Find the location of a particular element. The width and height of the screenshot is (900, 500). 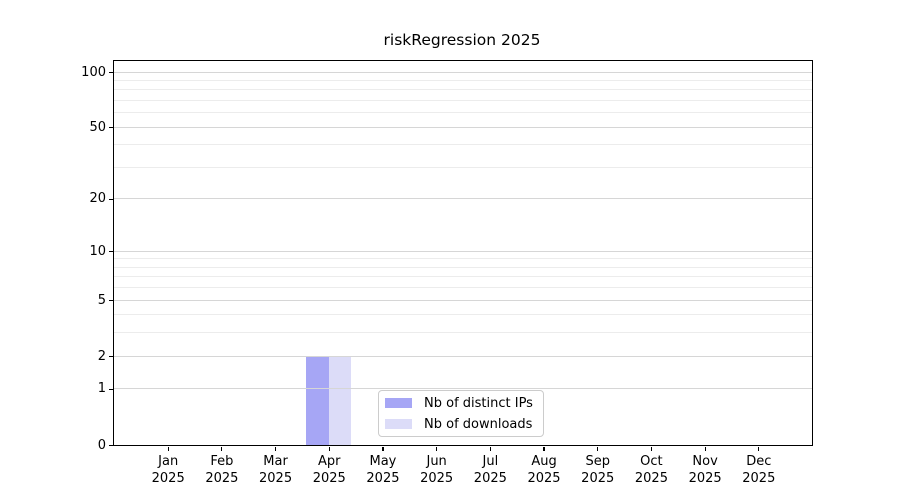

x-tick-label: Jul 2025 is located at coordinates (490, 470).